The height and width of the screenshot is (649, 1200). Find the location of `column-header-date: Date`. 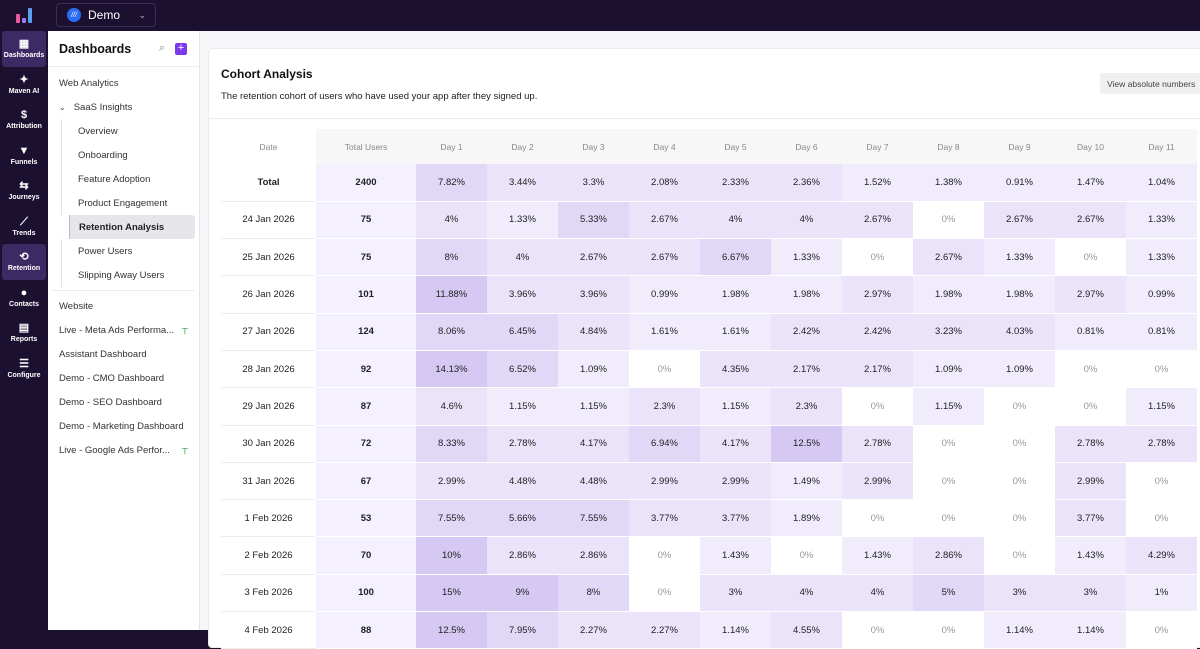

column-header-date: Date is located at coordinates (268, 146).